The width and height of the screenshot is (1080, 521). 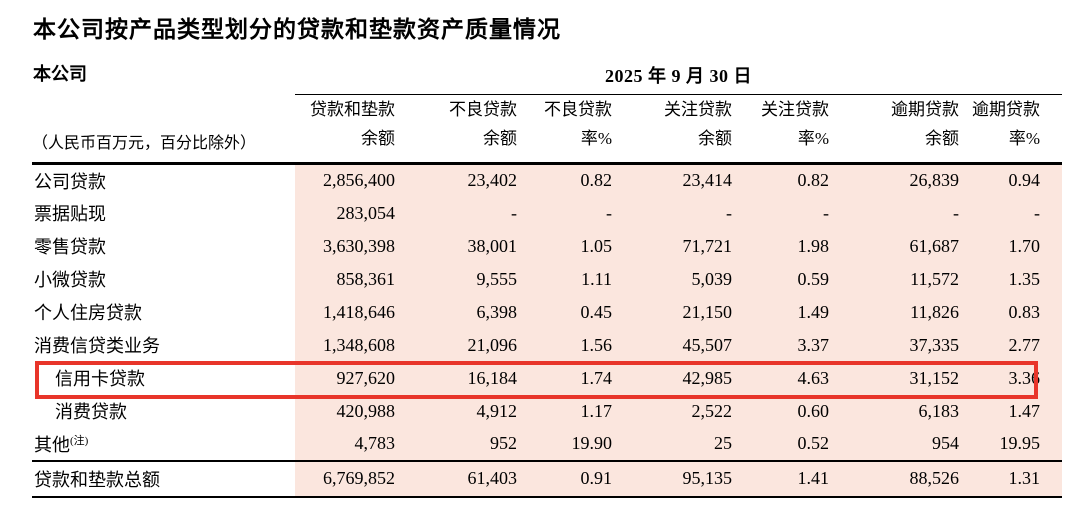 I want to click on cell-value: 1.31, so click(x=1010, y=478).